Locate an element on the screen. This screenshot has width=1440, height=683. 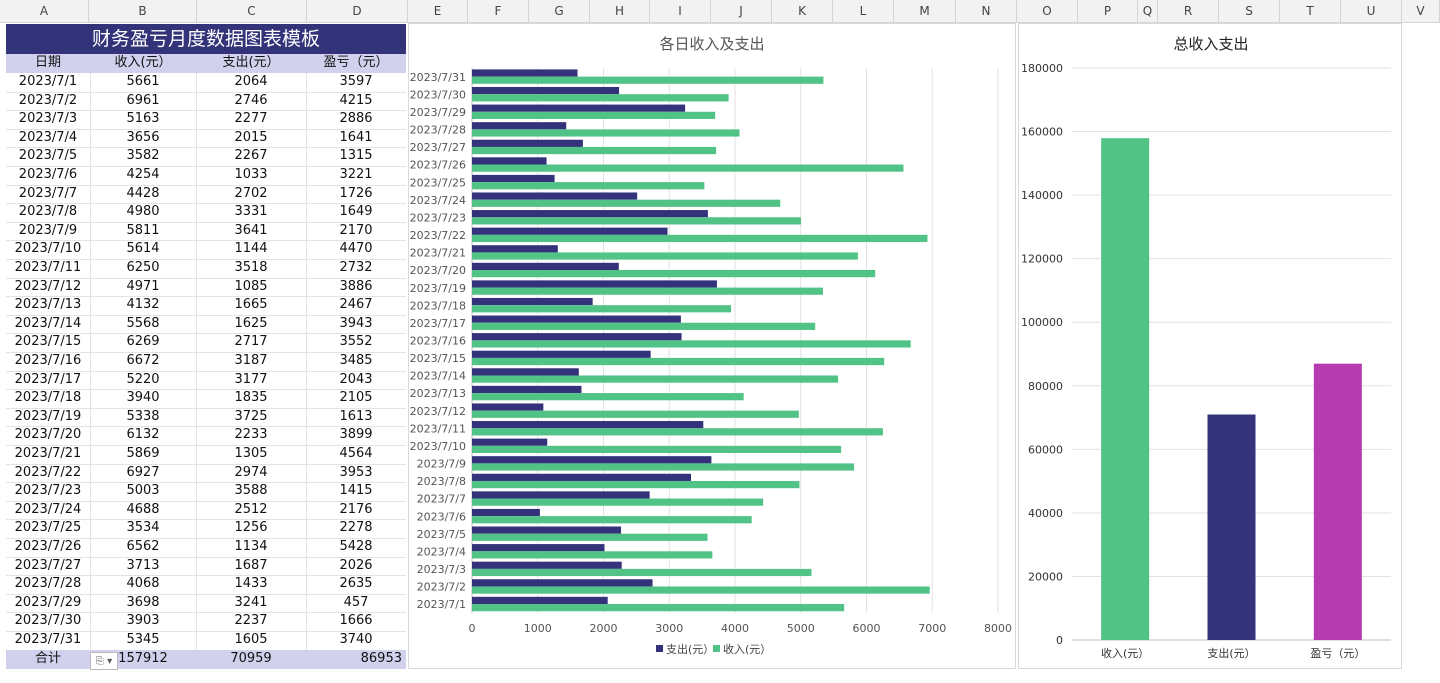
profit-cell: 1649 is located at coordinates (356, 212).